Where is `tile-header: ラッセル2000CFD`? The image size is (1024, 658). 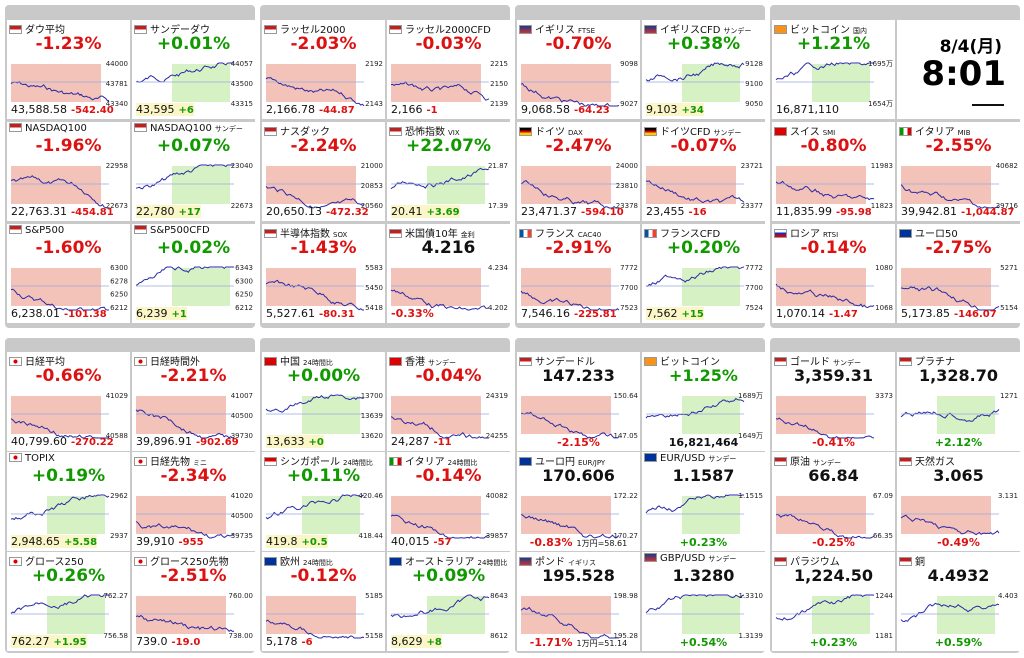
tile-header: ラッセル2000CFD is located at coordinates (440, 28).